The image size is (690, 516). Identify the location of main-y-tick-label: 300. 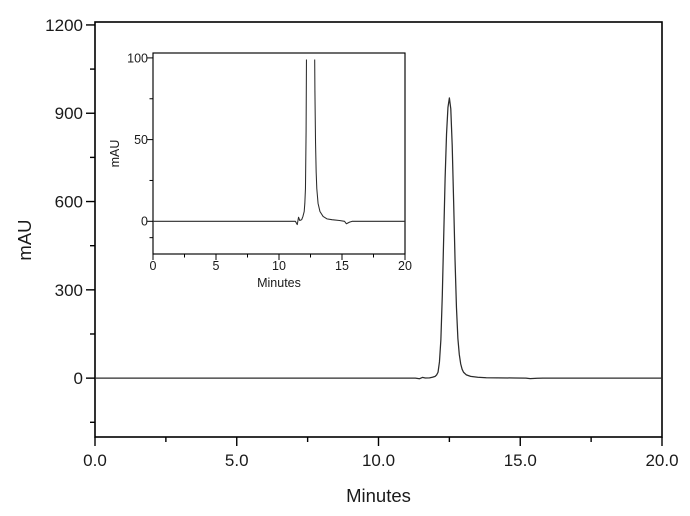
(69, 290).